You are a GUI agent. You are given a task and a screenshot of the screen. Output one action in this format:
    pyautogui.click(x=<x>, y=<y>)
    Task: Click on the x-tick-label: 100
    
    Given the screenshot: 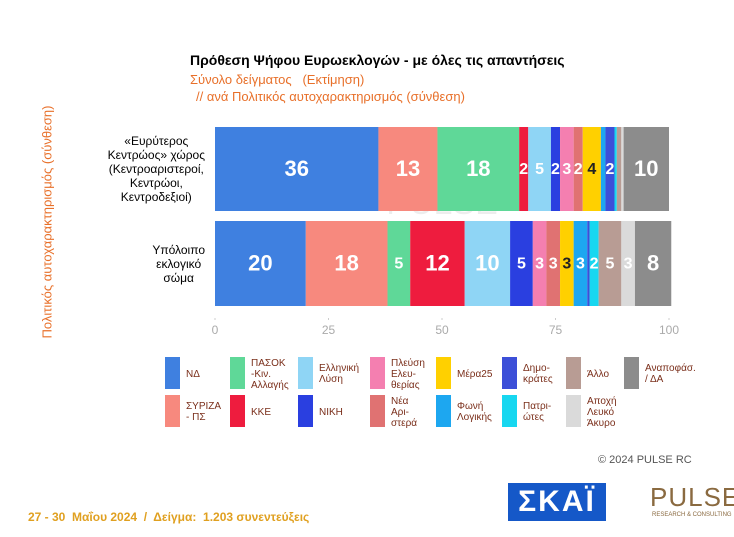 What is the action you would take?
    pyautogui.click(x=669, y=330)
    